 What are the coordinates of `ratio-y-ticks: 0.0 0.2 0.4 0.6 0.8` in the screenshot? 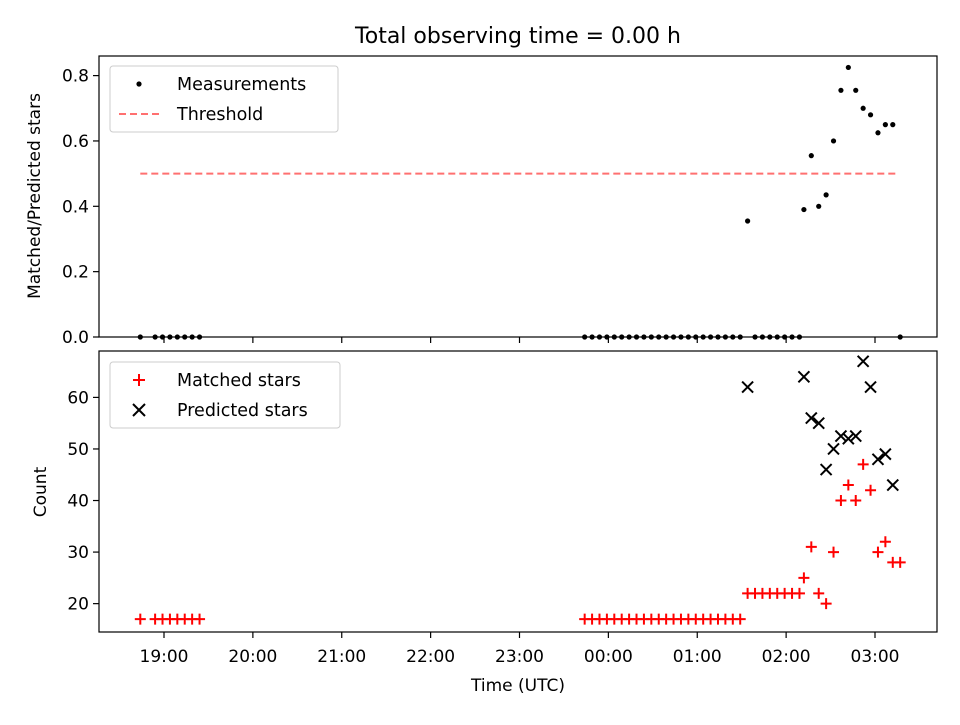 It's located at (80, 207).